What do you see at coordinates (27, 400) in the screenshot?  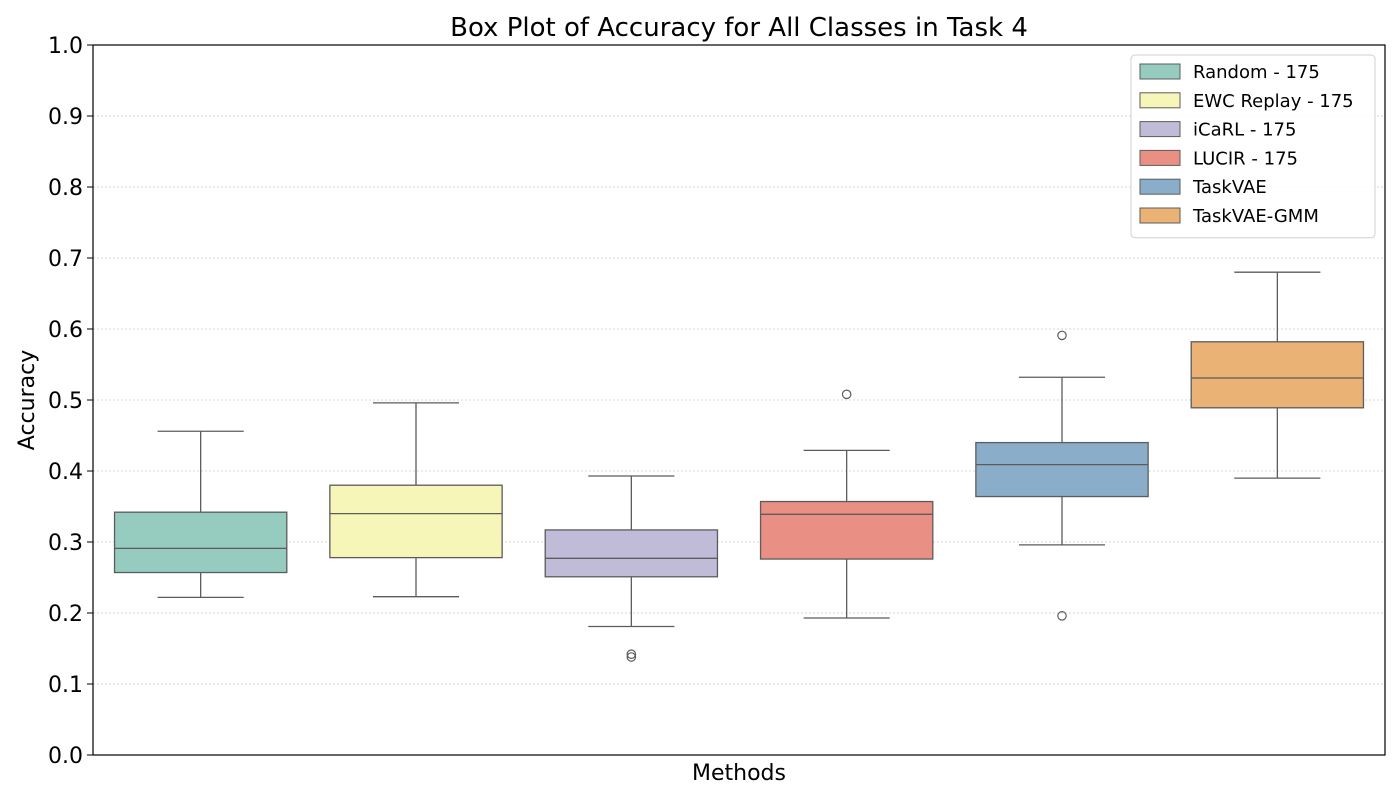 I see `y-axis-title: Accuracy` at bounding box center [27, 400].